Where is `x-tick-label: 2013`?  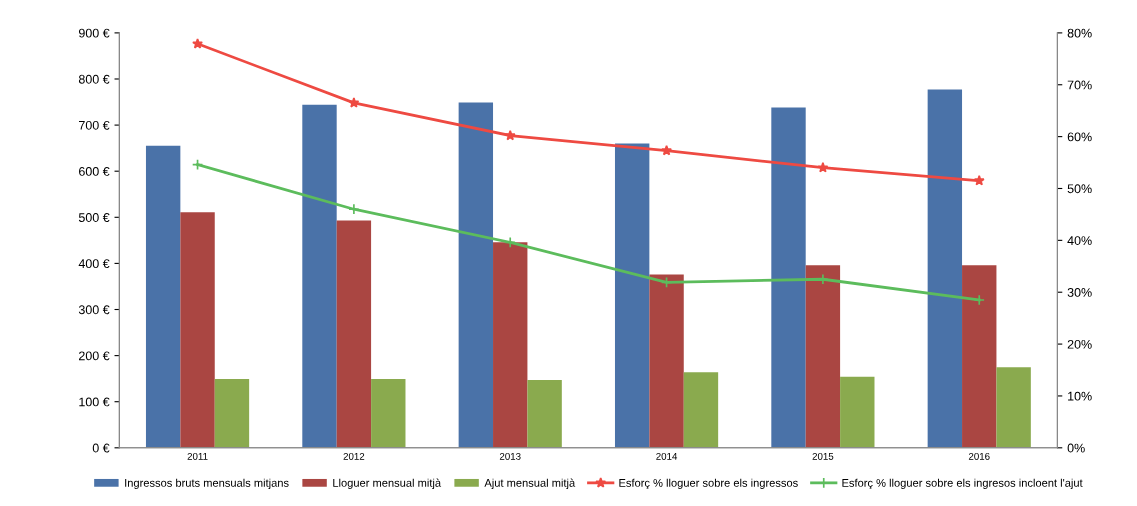
x-tick-label: 2013 is located at coordinates (510, 456).